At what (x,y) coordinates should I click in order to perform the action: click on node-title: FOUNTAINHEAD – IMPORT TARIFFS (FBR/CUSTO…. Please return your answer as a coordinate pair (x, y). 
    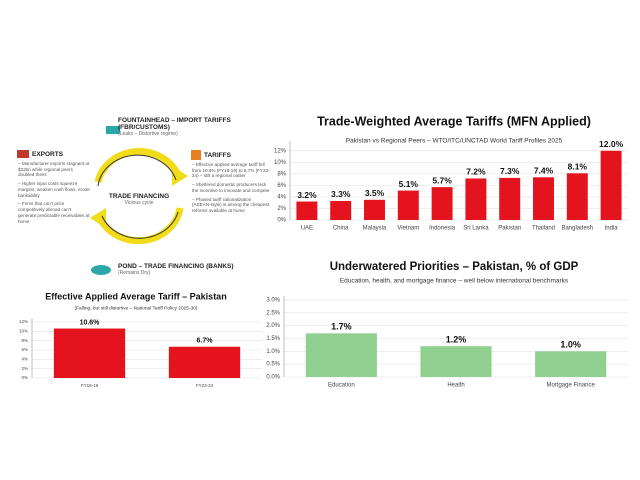
    Looking at the image, I should click on (174, 124).